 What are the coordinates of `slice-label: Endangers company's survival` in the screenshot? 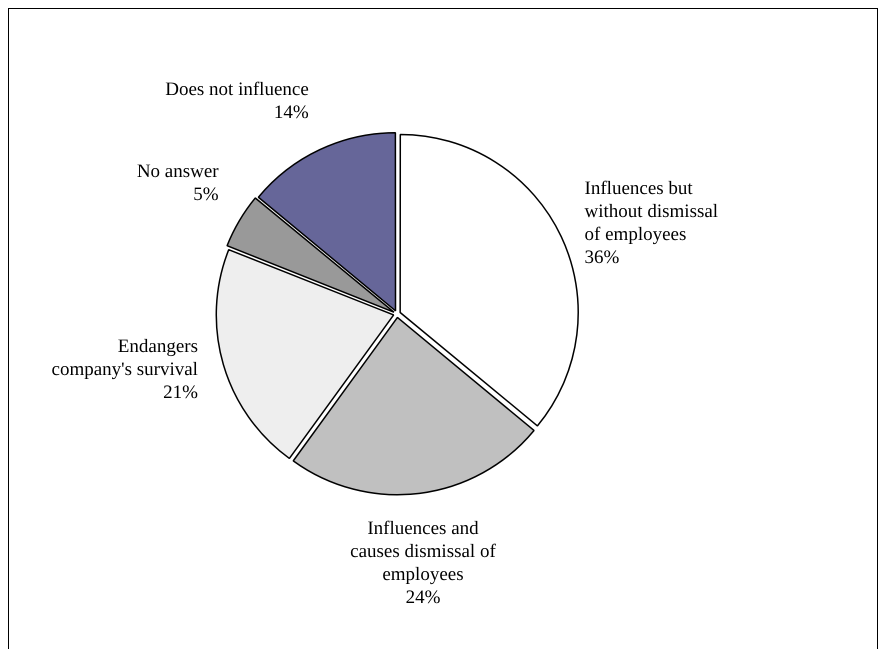 It's located at (125, 358).